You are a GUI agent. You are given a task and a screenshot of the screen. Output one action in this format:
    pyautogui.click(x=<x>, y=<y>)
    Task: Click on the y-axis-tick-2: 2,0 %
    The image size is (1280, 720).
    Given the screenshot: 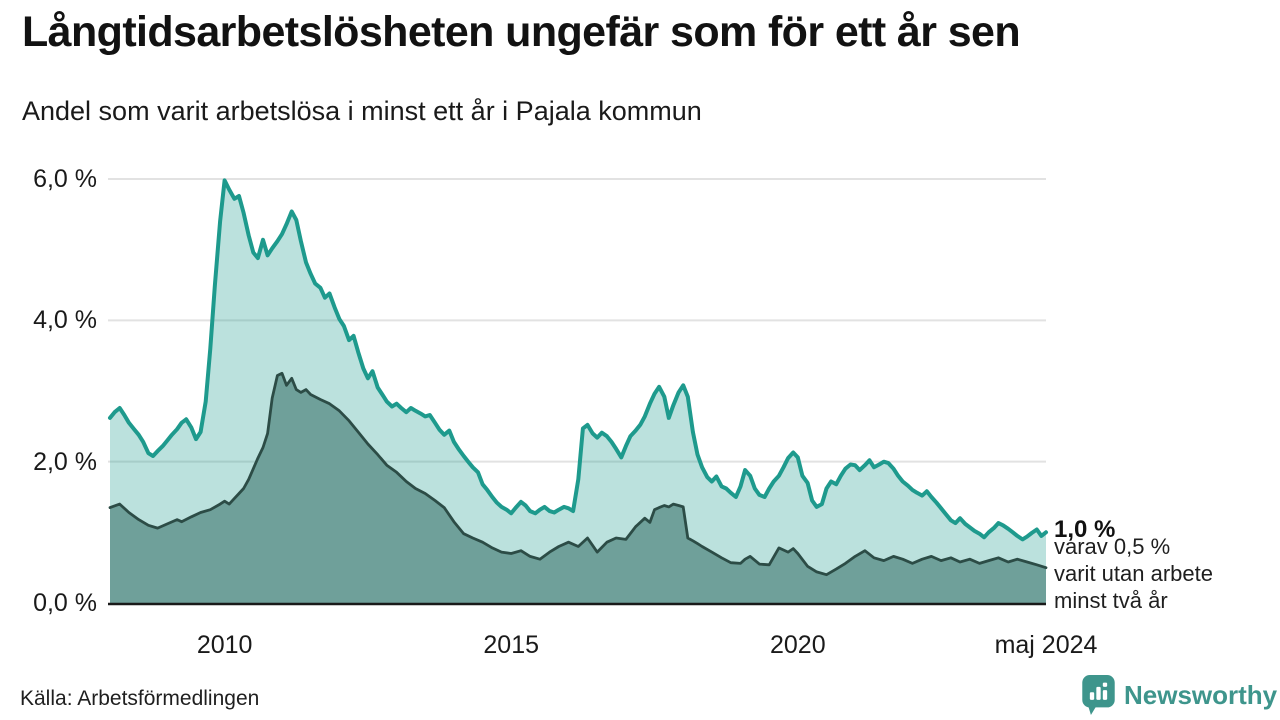 What is the action you would take?
    pyautogui.click(x=65, y=461)
    